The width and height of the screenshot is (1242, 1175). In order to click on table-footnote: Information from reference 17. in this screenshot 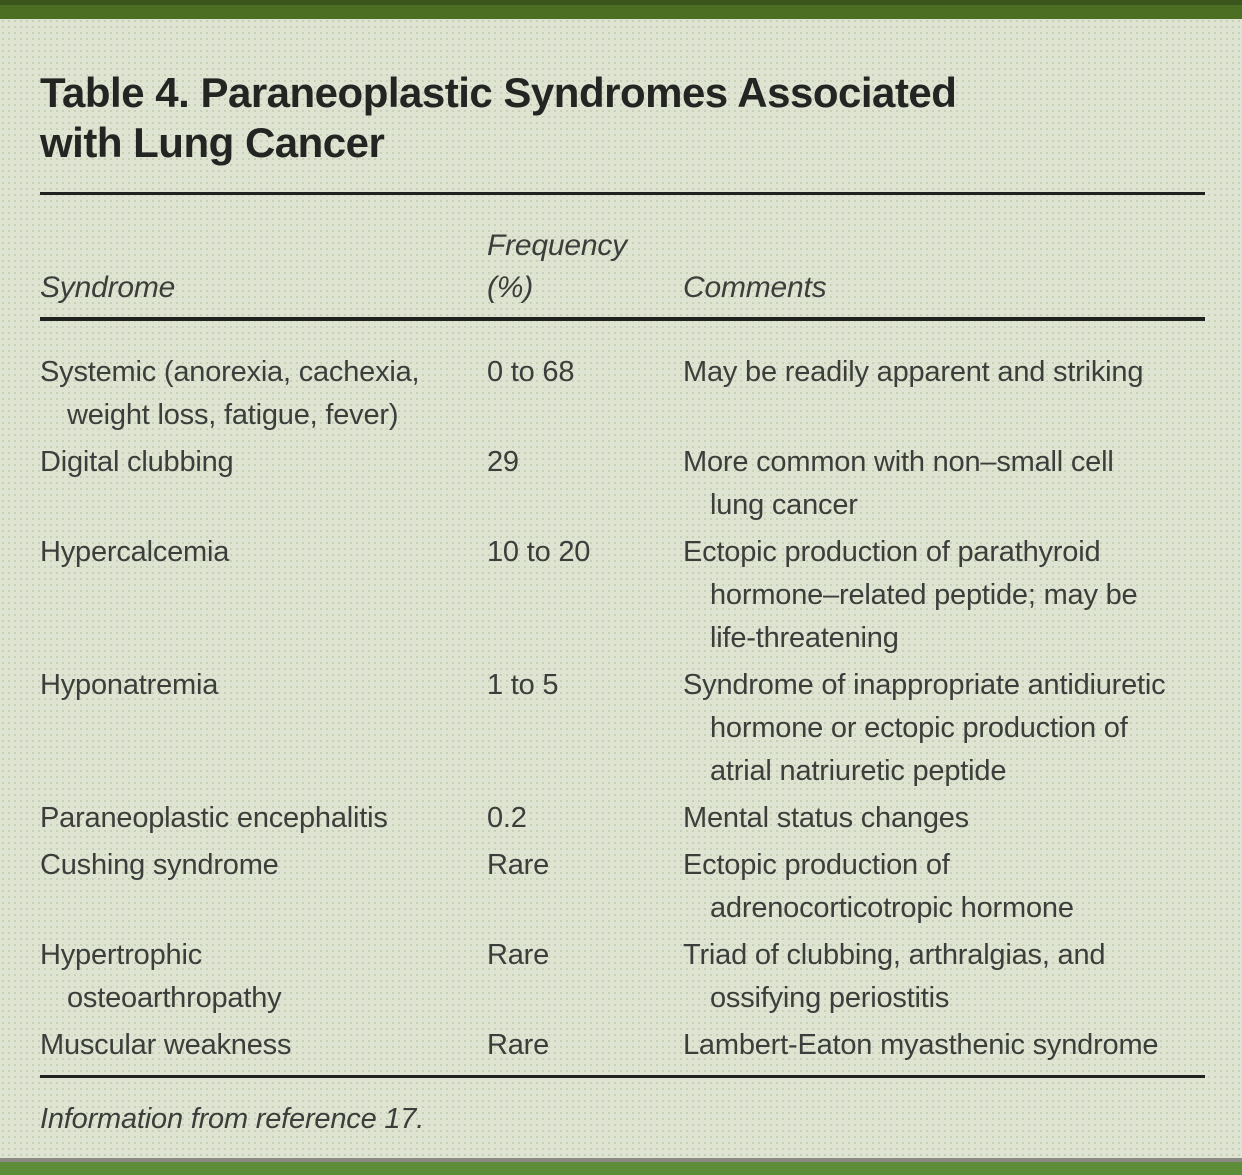, I will do `click(232, 1119)`.